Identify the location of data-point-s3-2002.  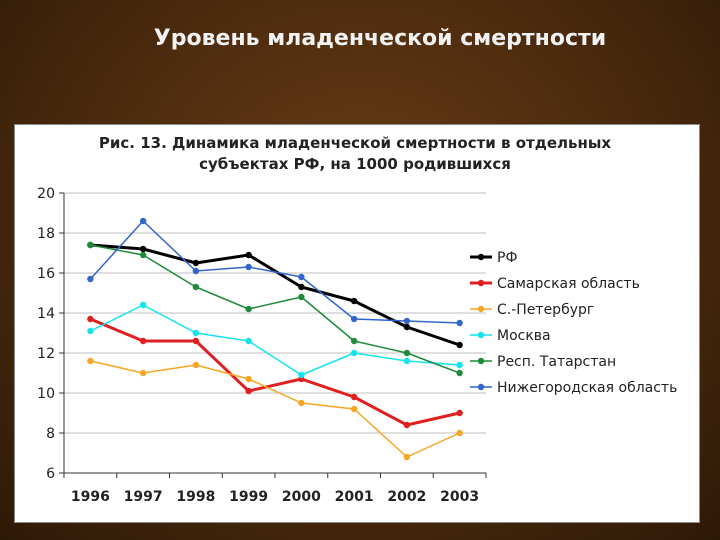
(407, 361).